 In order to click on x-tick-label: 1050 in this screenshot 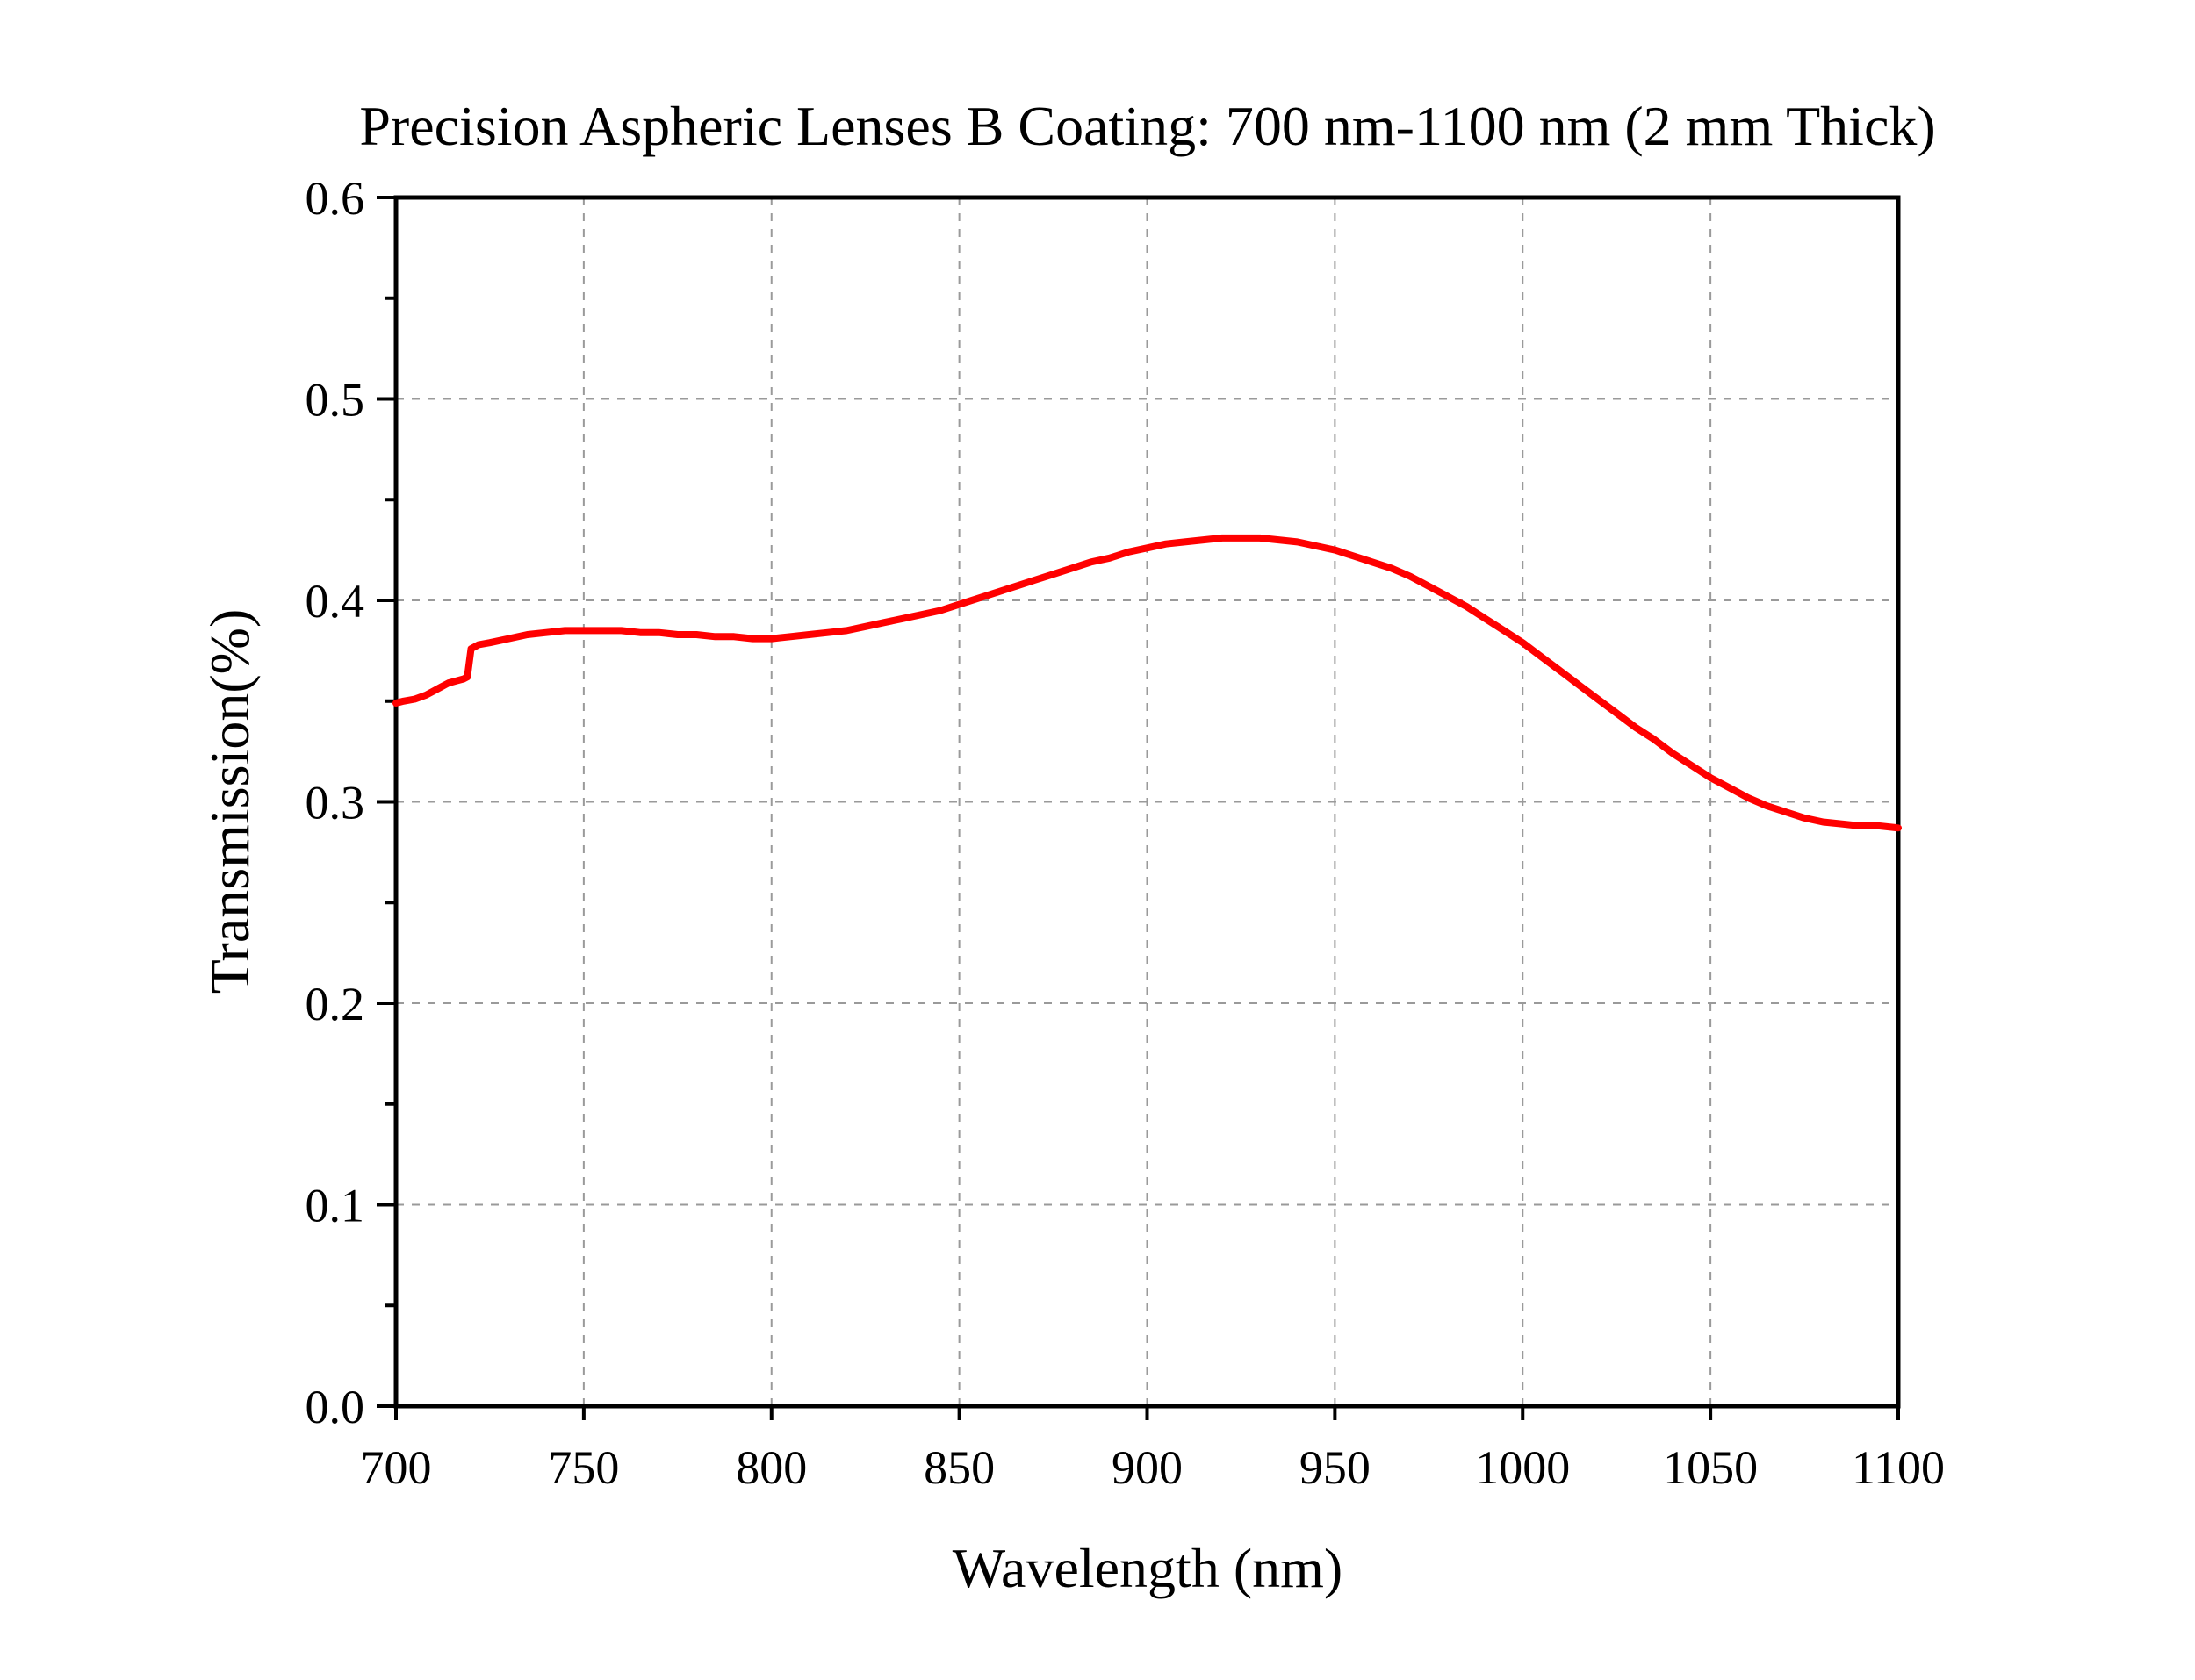, I will do `click(1710, 1467)`.